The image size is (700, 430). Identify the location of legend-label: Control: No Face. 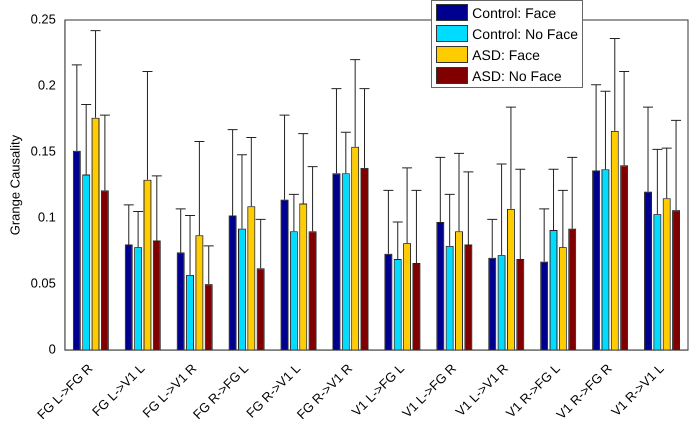
(525, 34).